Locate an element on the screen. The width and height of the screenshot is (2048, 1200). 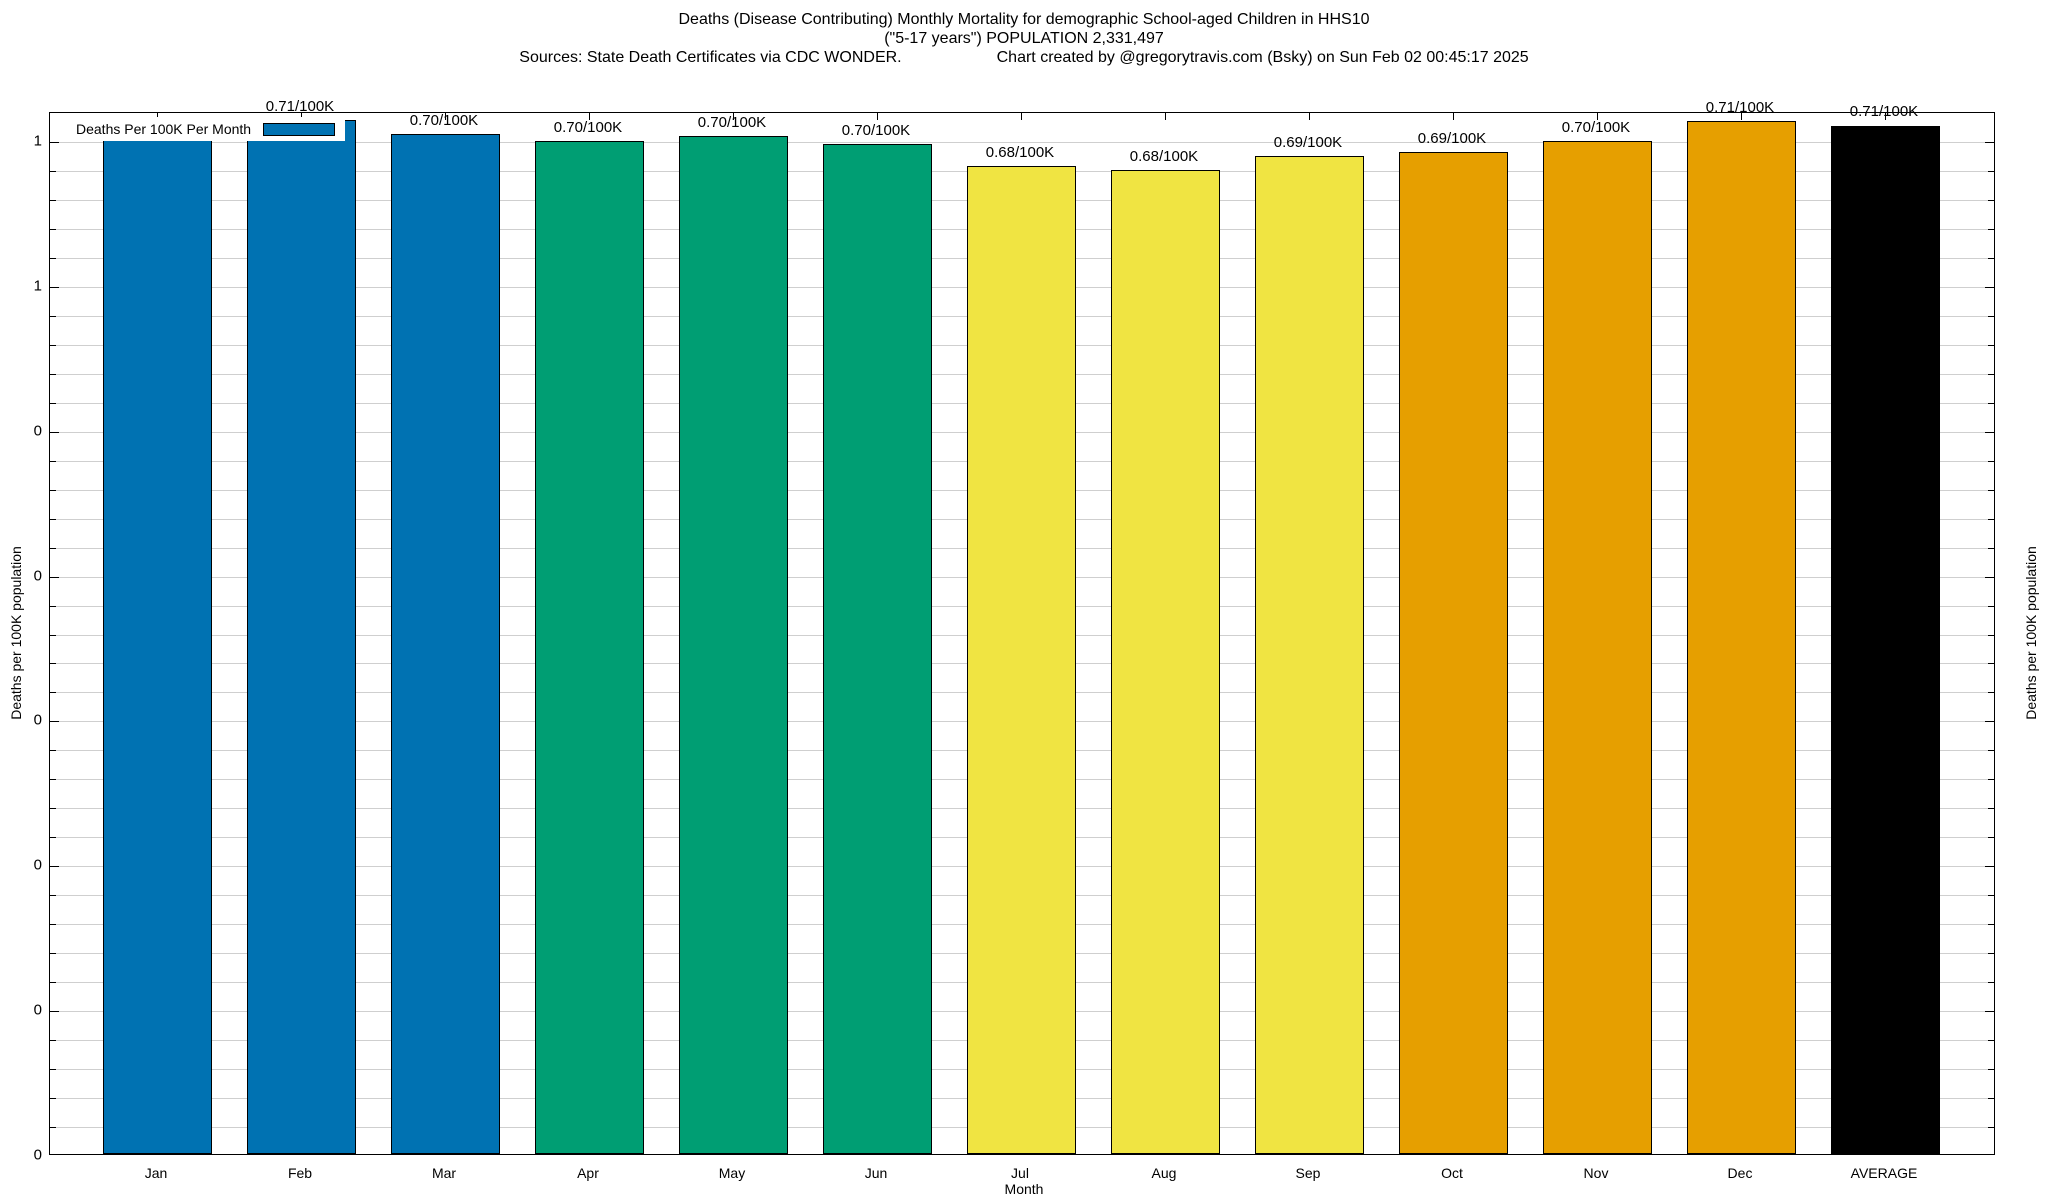
bar-dec is located at coordinates (1741, 637).